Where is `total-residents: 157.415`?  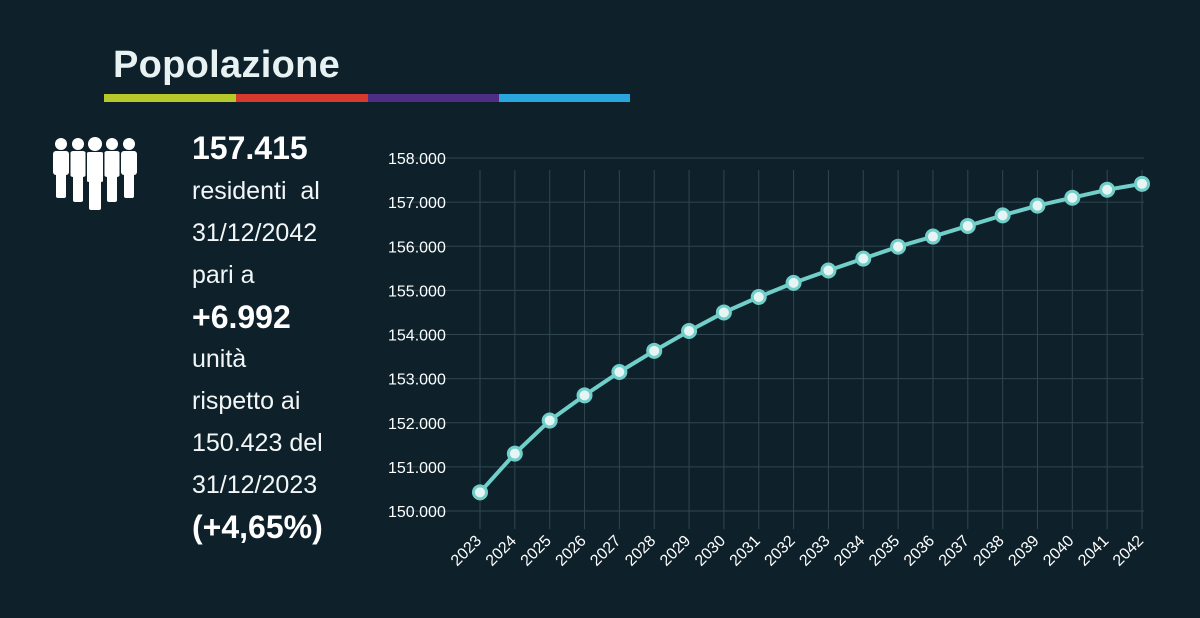 total-residents: 157.415 is located at coordinates (250, 148).